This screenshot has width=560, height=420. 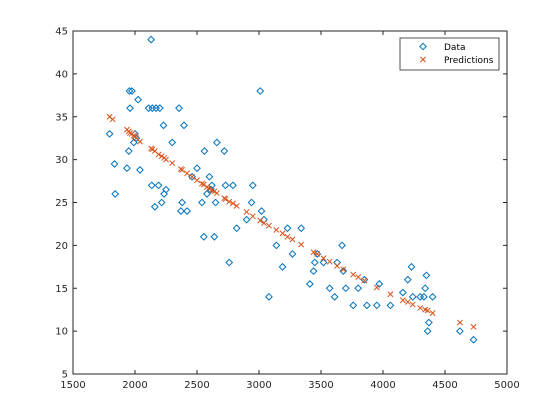 I want to click on y-tick-label: 30, so click(x=61, y=160).